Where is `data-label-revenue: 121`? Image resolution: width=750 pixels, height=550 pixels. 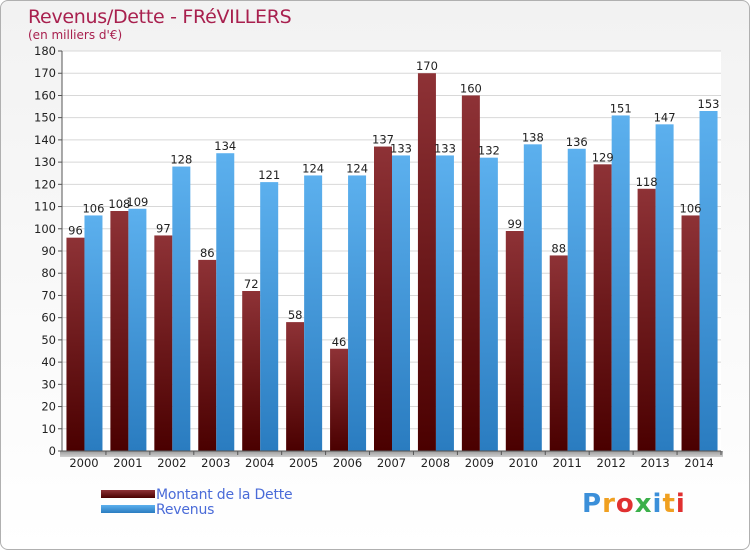
data-label-revenue: 121 is located at coordinates (269, 175).